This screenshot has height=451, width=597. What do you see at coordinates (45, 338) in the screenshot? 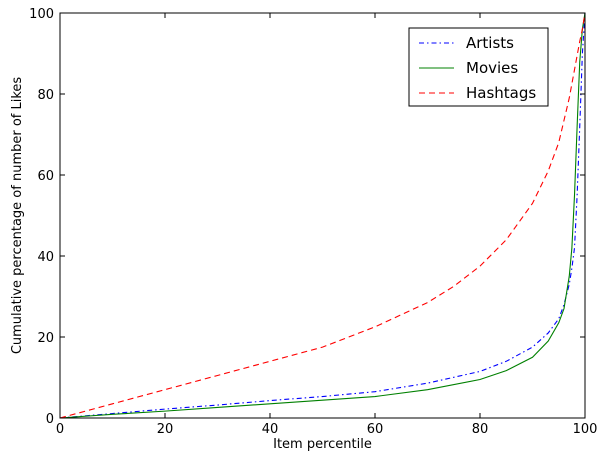
I see `y-tick-label: 20` at bounding box center [45, 338].